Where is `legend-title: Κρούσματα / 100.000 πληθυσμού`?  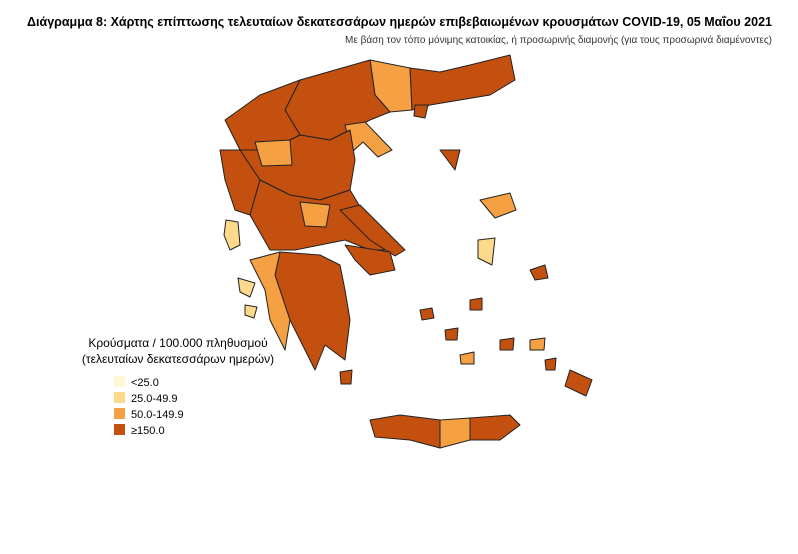
legend-title: Κρούσματα / 100.000 πληθυσμού is located at coordinates (177, 343).